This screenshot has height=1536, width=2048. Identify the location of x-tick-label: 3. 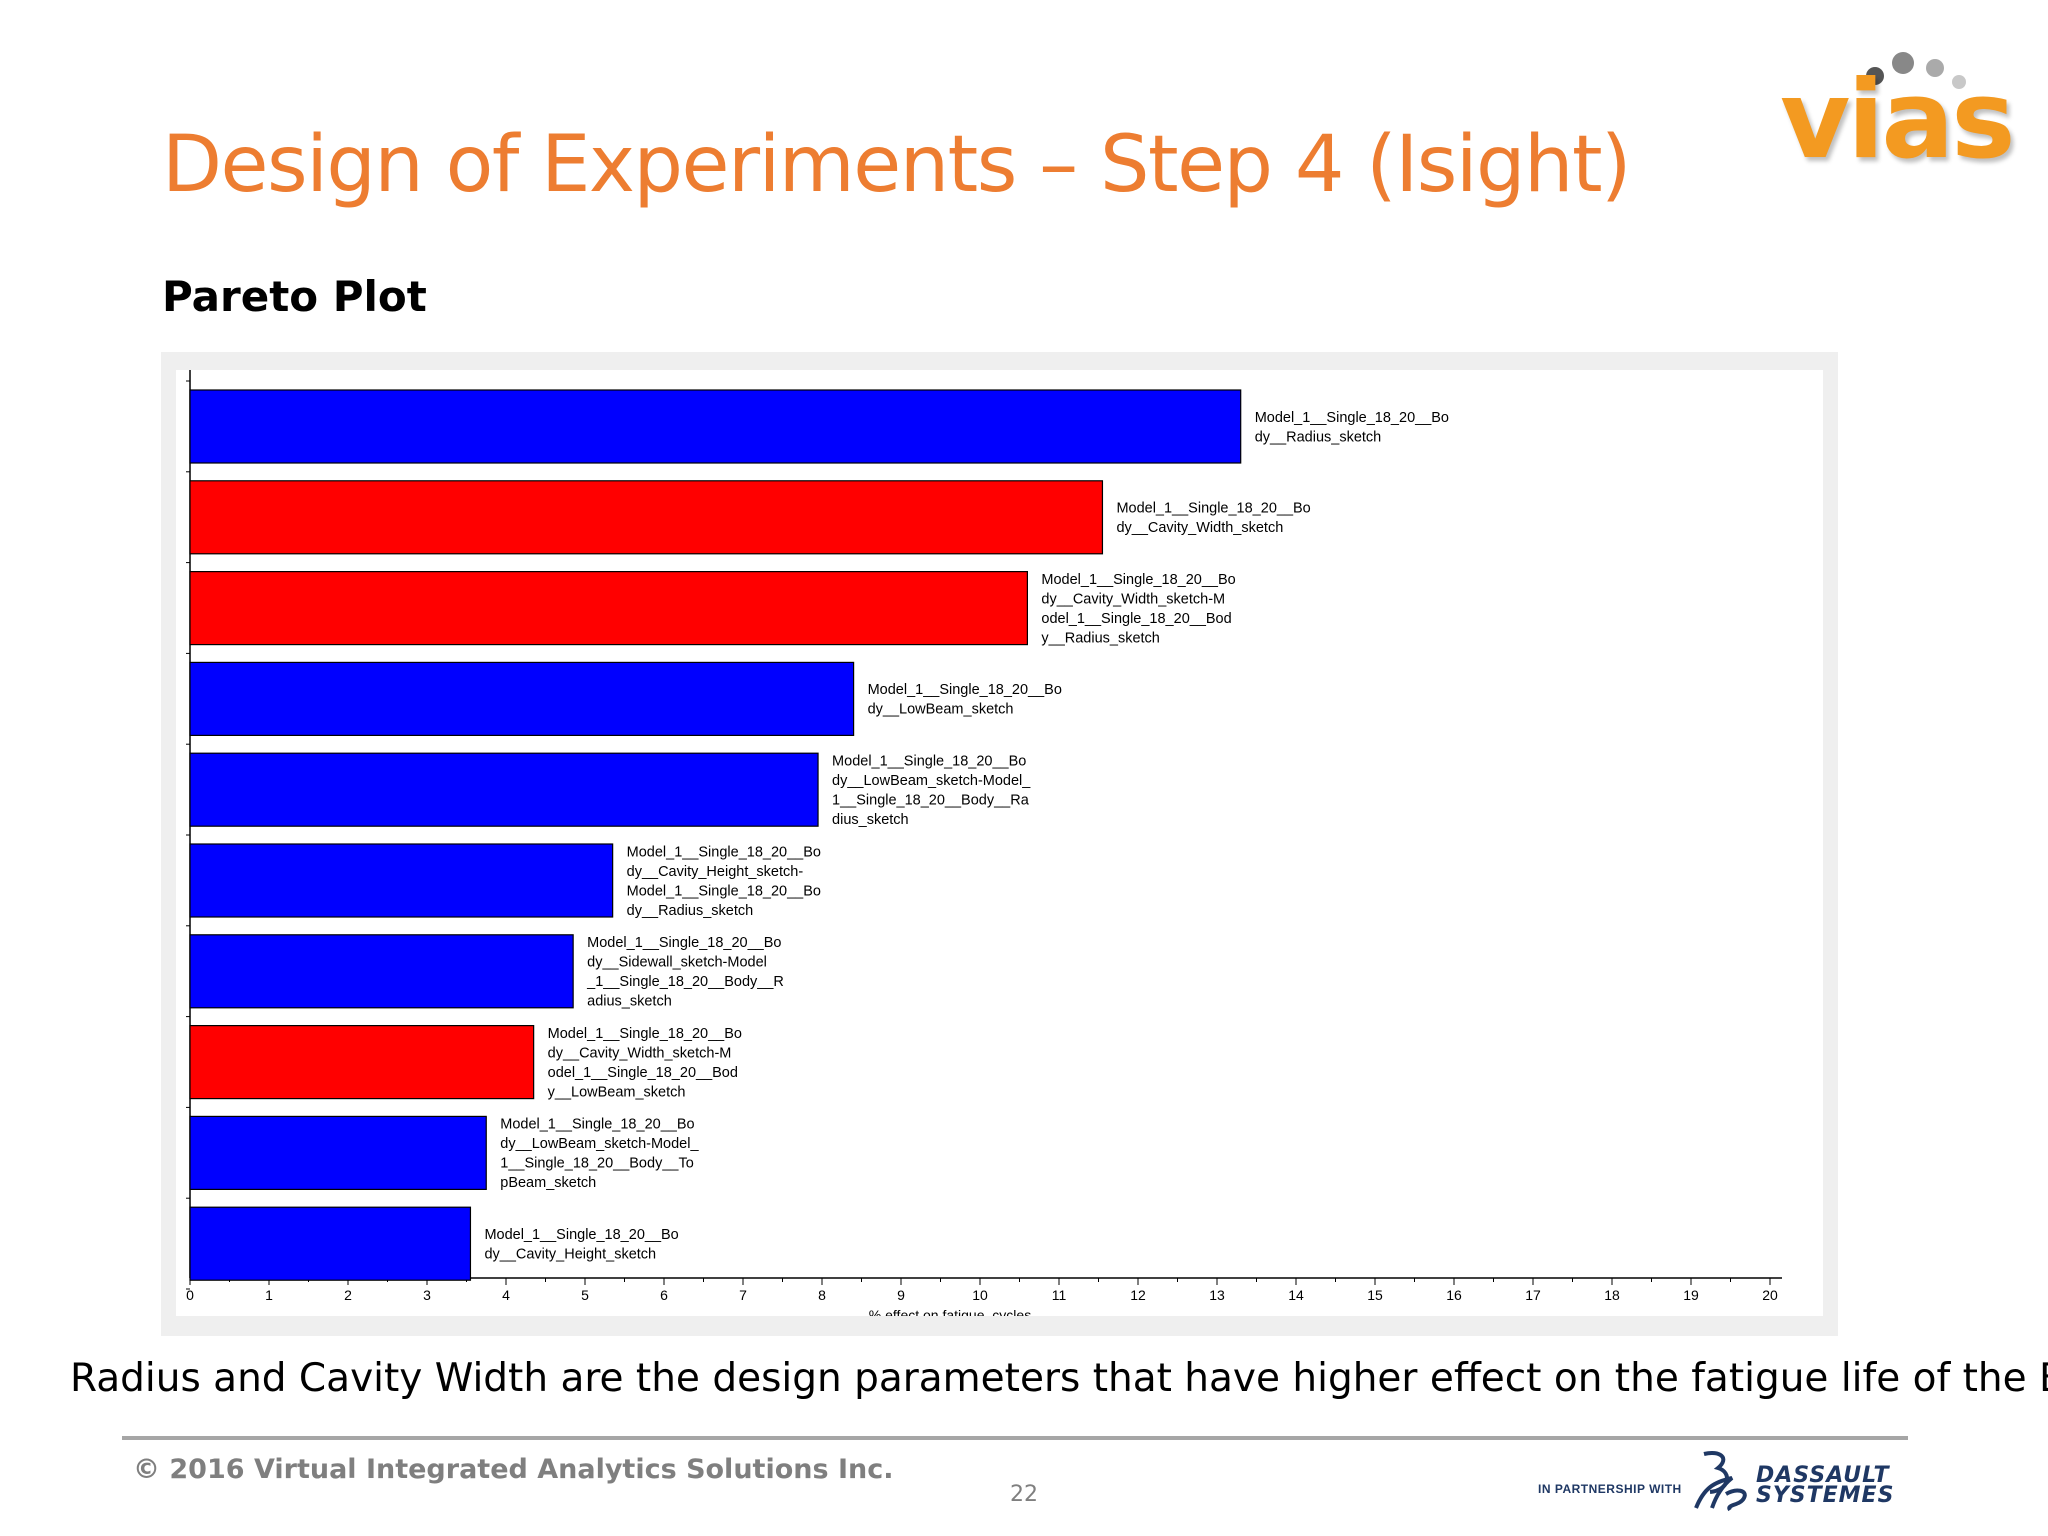
(427, 1295).